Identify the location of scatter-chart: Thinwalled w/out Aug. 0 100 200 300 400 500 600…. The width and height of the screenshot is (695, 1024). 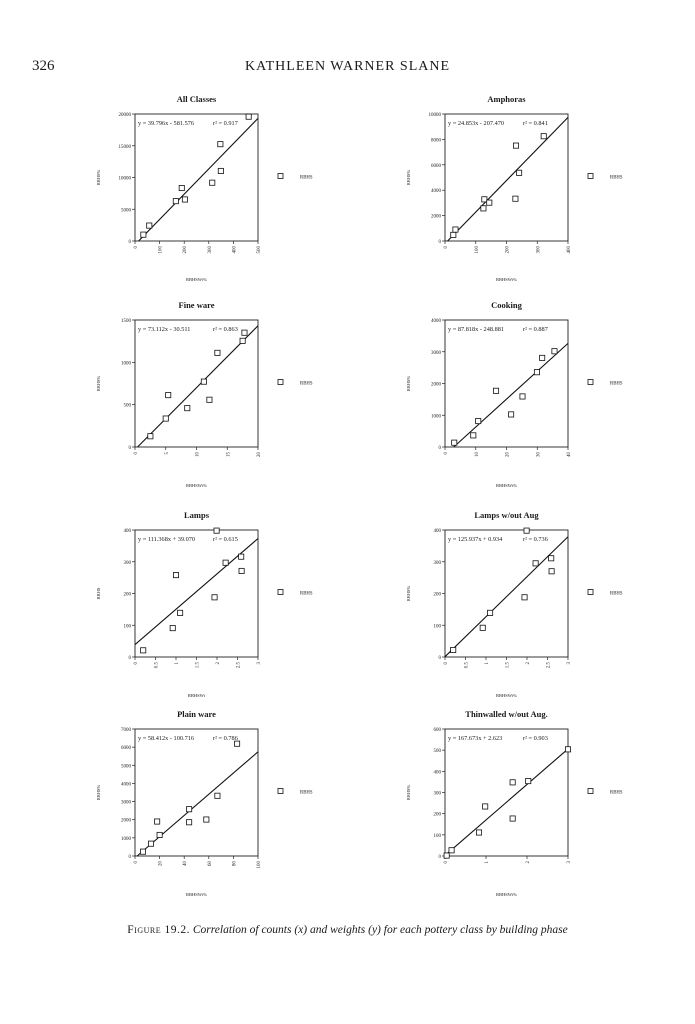
(514, 803).